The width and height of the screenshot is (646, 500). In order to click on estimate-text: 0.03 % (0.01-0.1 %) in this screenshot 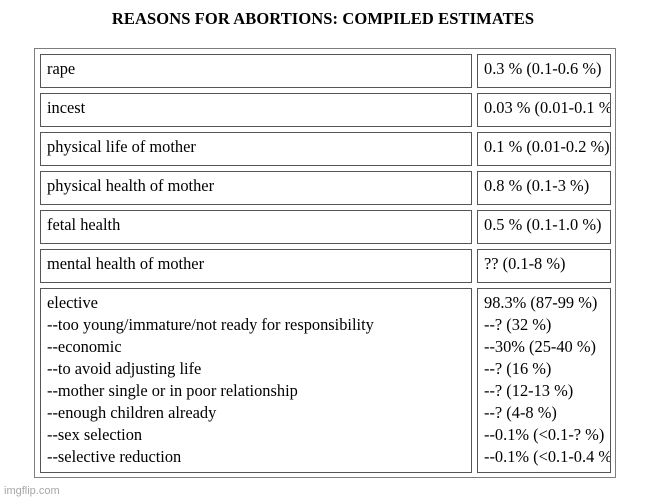, I will do `click(547, 107)`.